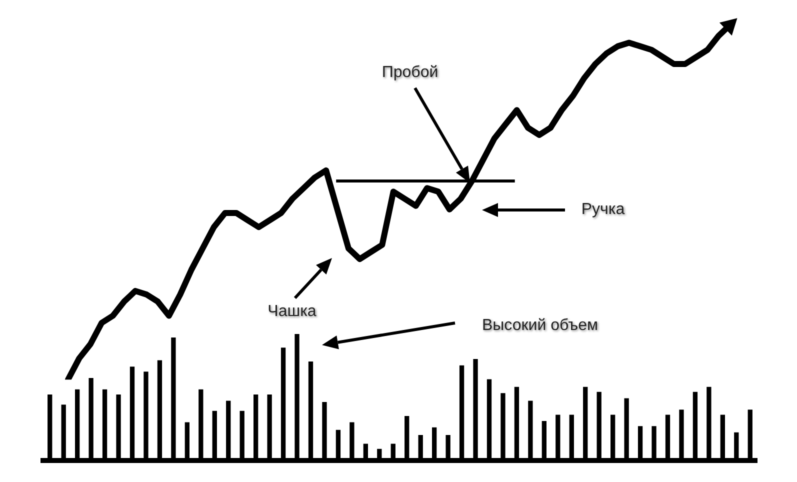 This screenshot has width=797, height=482. What do you see at coordinates (292, 312) in the screenshot?
I see `annotation: Чашка` at bounding box center [292, 312].